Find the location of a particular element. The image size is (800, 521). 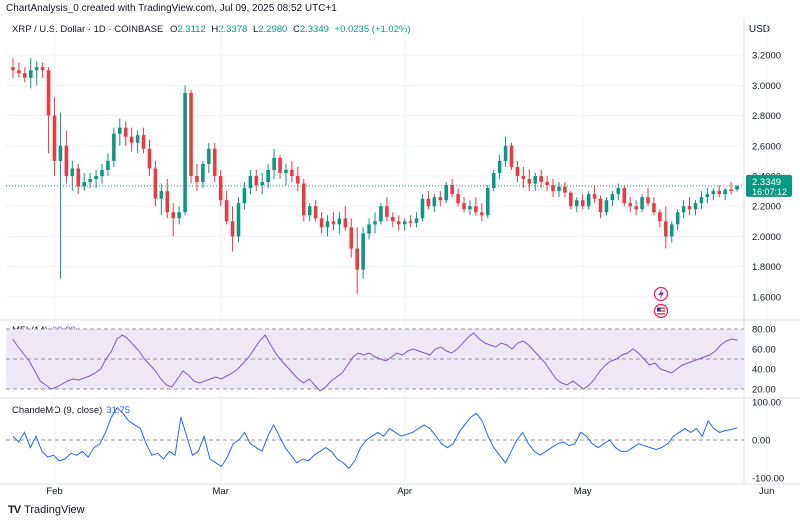

cmo-legend: ChandeMO (9, close) 31.75 is located at coordinates (71, 410).